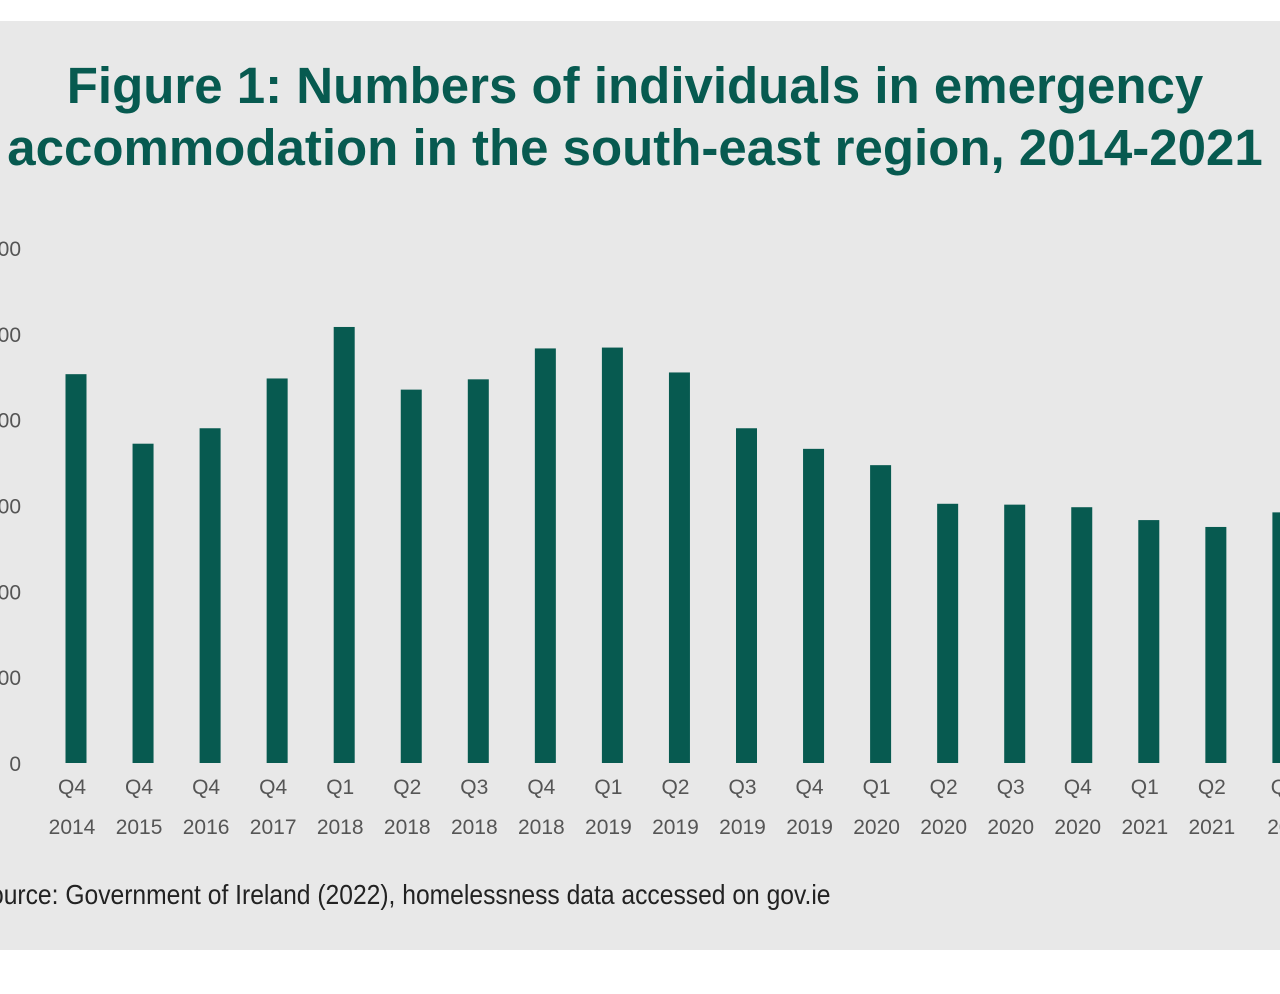 The height and width of the screenshot is (994, 1280). Describe the element at coordinates (72, 827) in the screenshot. I see `x-tick-label-year: 2014` at that location.